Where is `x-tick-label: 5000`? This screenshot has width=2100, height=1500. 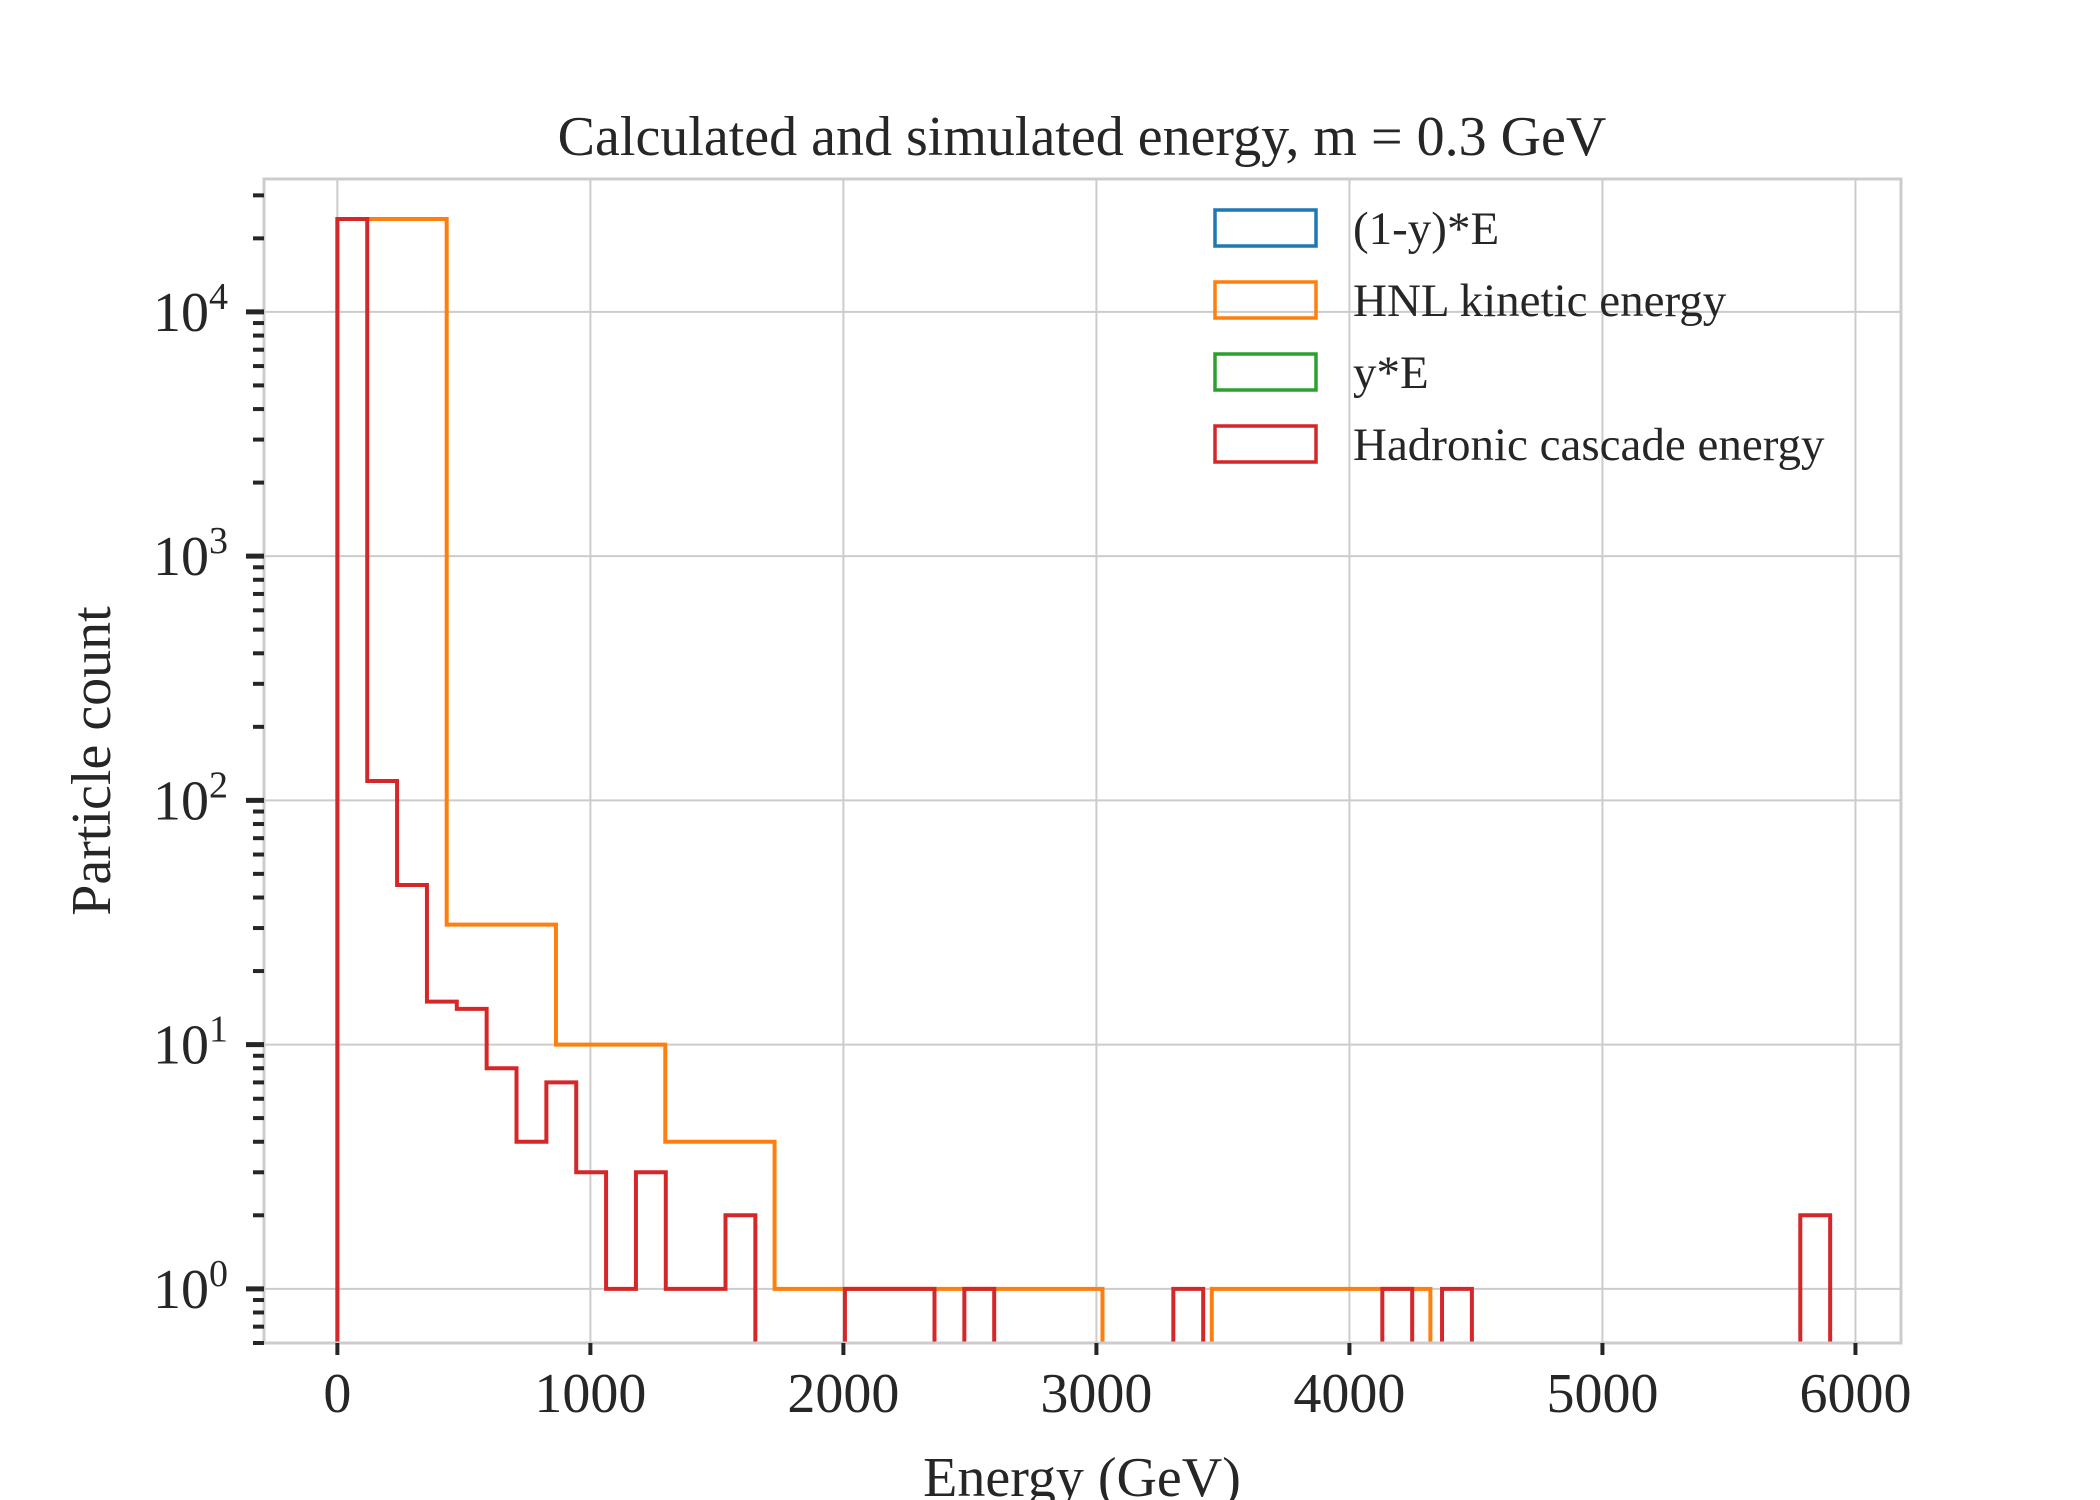
x-tick-label: 5000 is located at coordinates (1602, 1394).